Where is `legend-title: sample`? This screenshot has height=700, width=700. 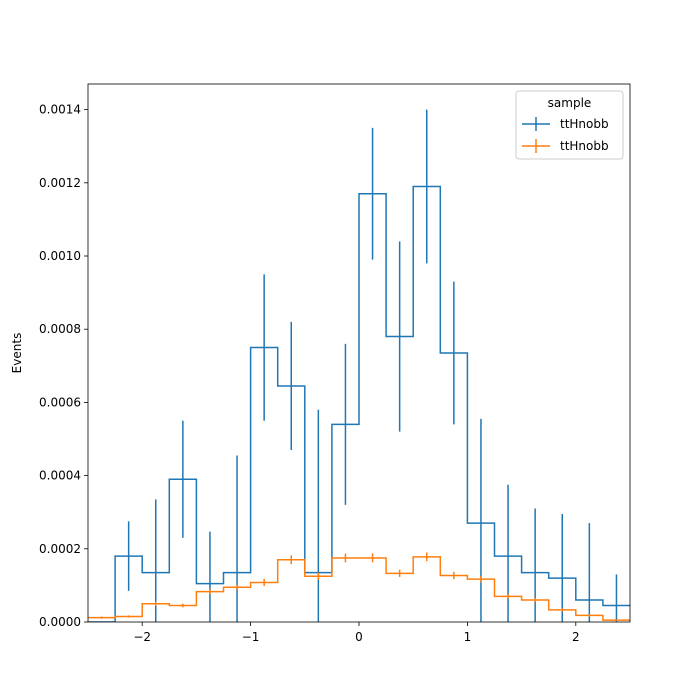
legend-title: sample is located at coordinates (570, 103).